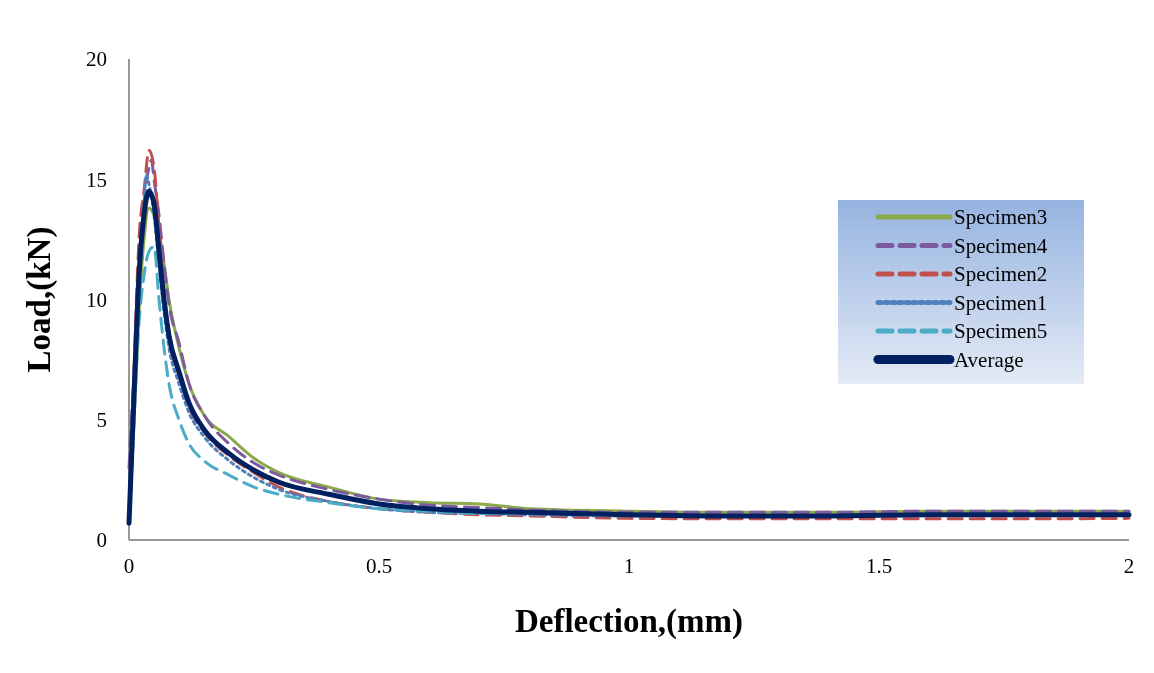 Image resolution: width=1154 pixels, height=673 pixels. I want to click on x-tick-label: 1, so click(629, 566).